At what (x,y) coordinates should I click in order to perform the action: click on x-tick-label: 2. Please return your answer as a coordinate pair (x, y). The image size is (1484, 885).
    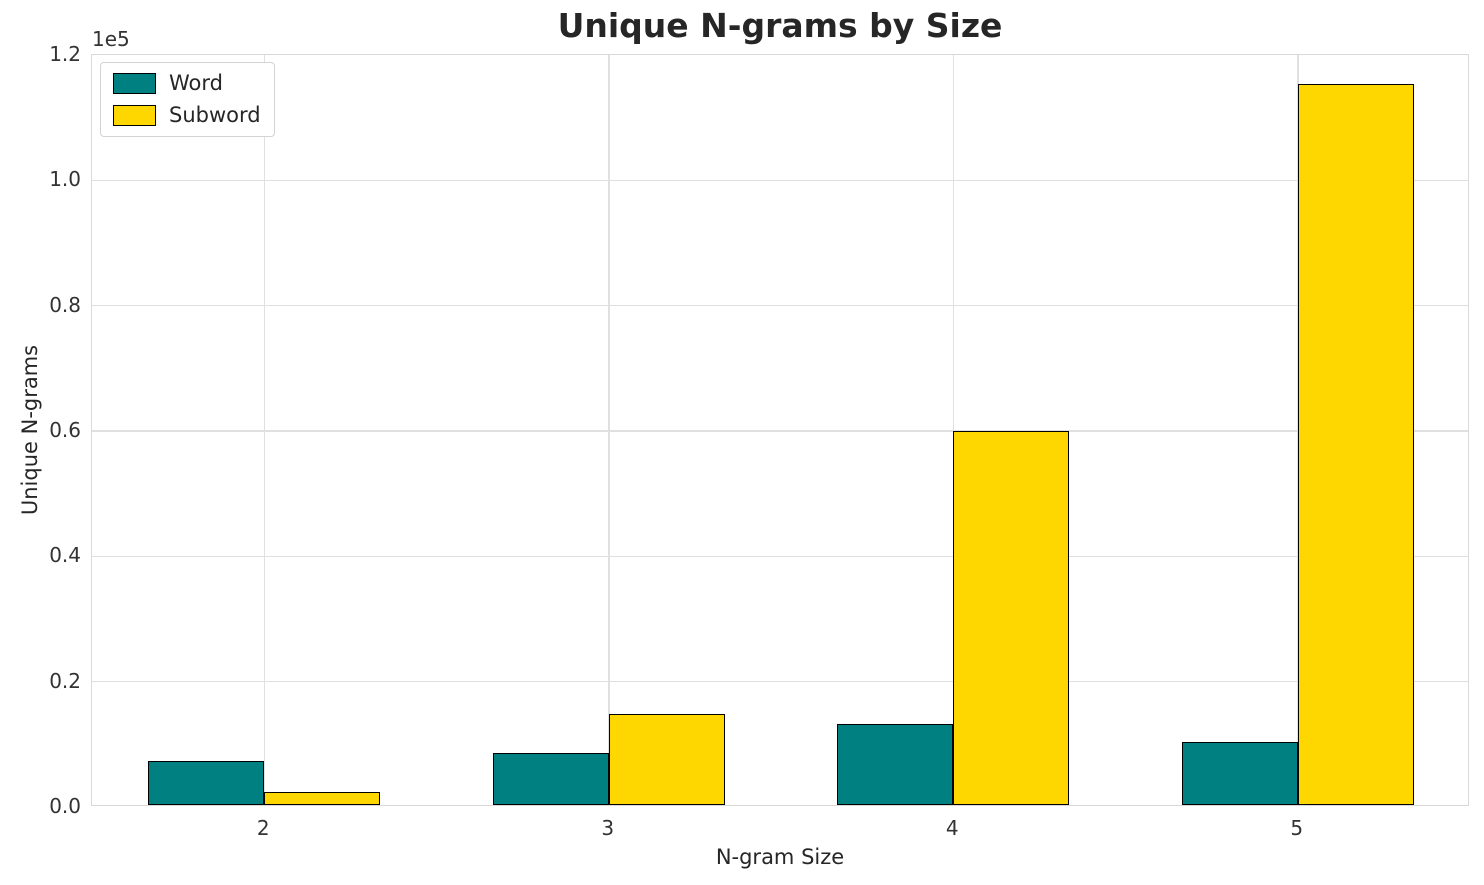
    Looking at the image, I should click on (263, 828).